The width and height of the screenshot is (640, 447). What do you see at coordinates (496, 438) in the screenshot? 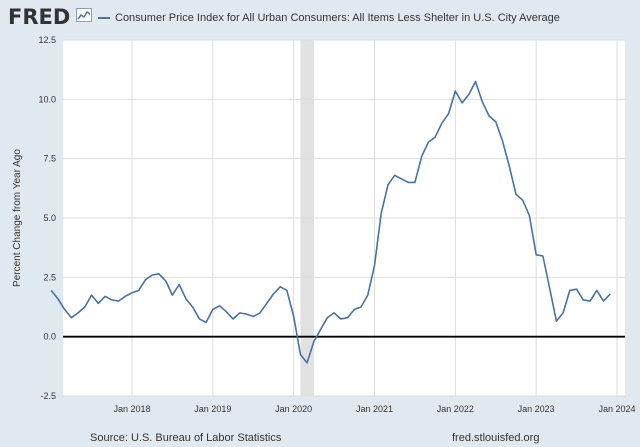
I see `fred-url-link: fred.stlouisfed.org` at bounding box center [496, 438].